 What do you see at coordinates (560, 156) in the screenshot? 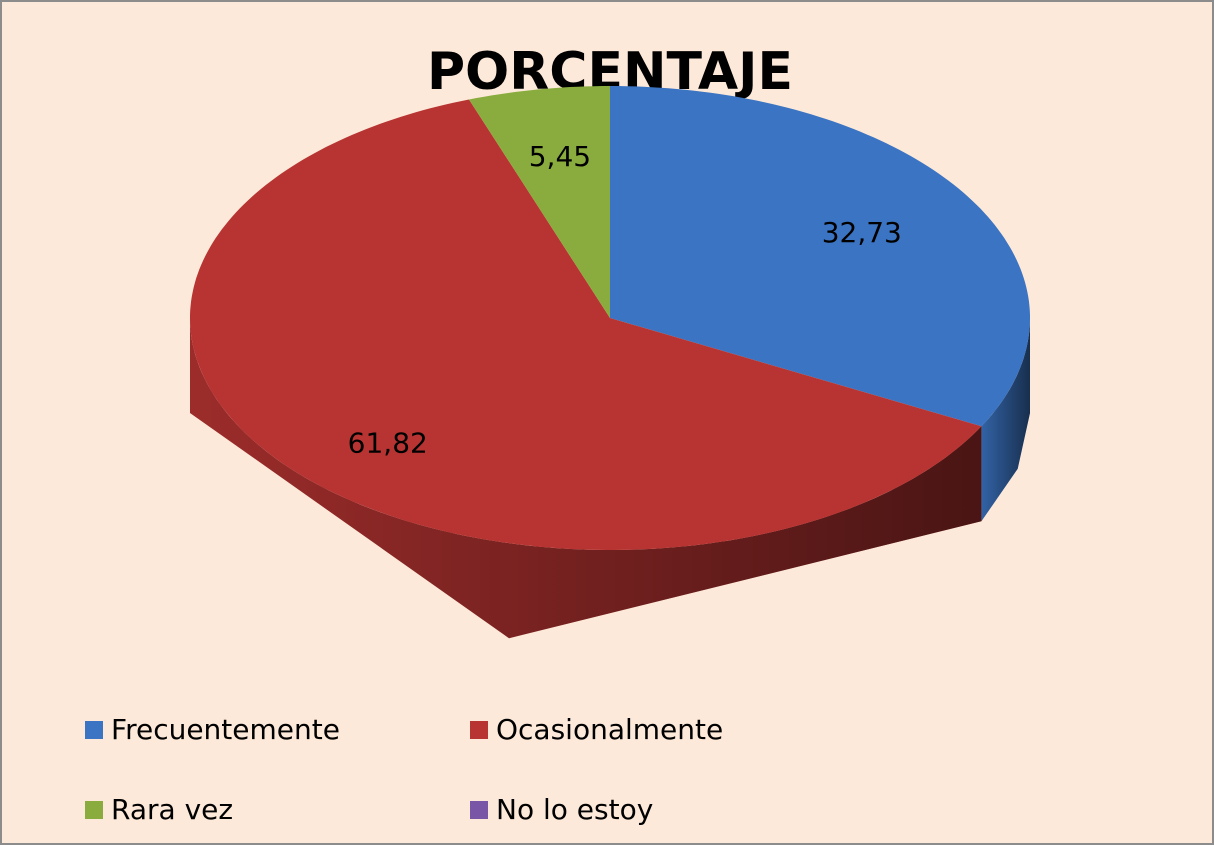
I see `data-label: 5,45` at bounding box center [560, 156].